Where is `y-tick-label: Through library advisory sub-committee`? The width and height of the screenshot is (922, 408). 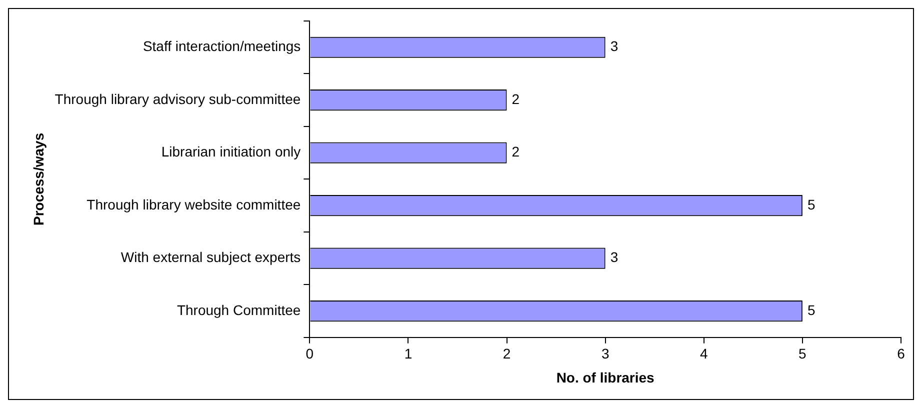
y-tick-label: Through library advisory sub-committee is located at coordinates (177, 98).